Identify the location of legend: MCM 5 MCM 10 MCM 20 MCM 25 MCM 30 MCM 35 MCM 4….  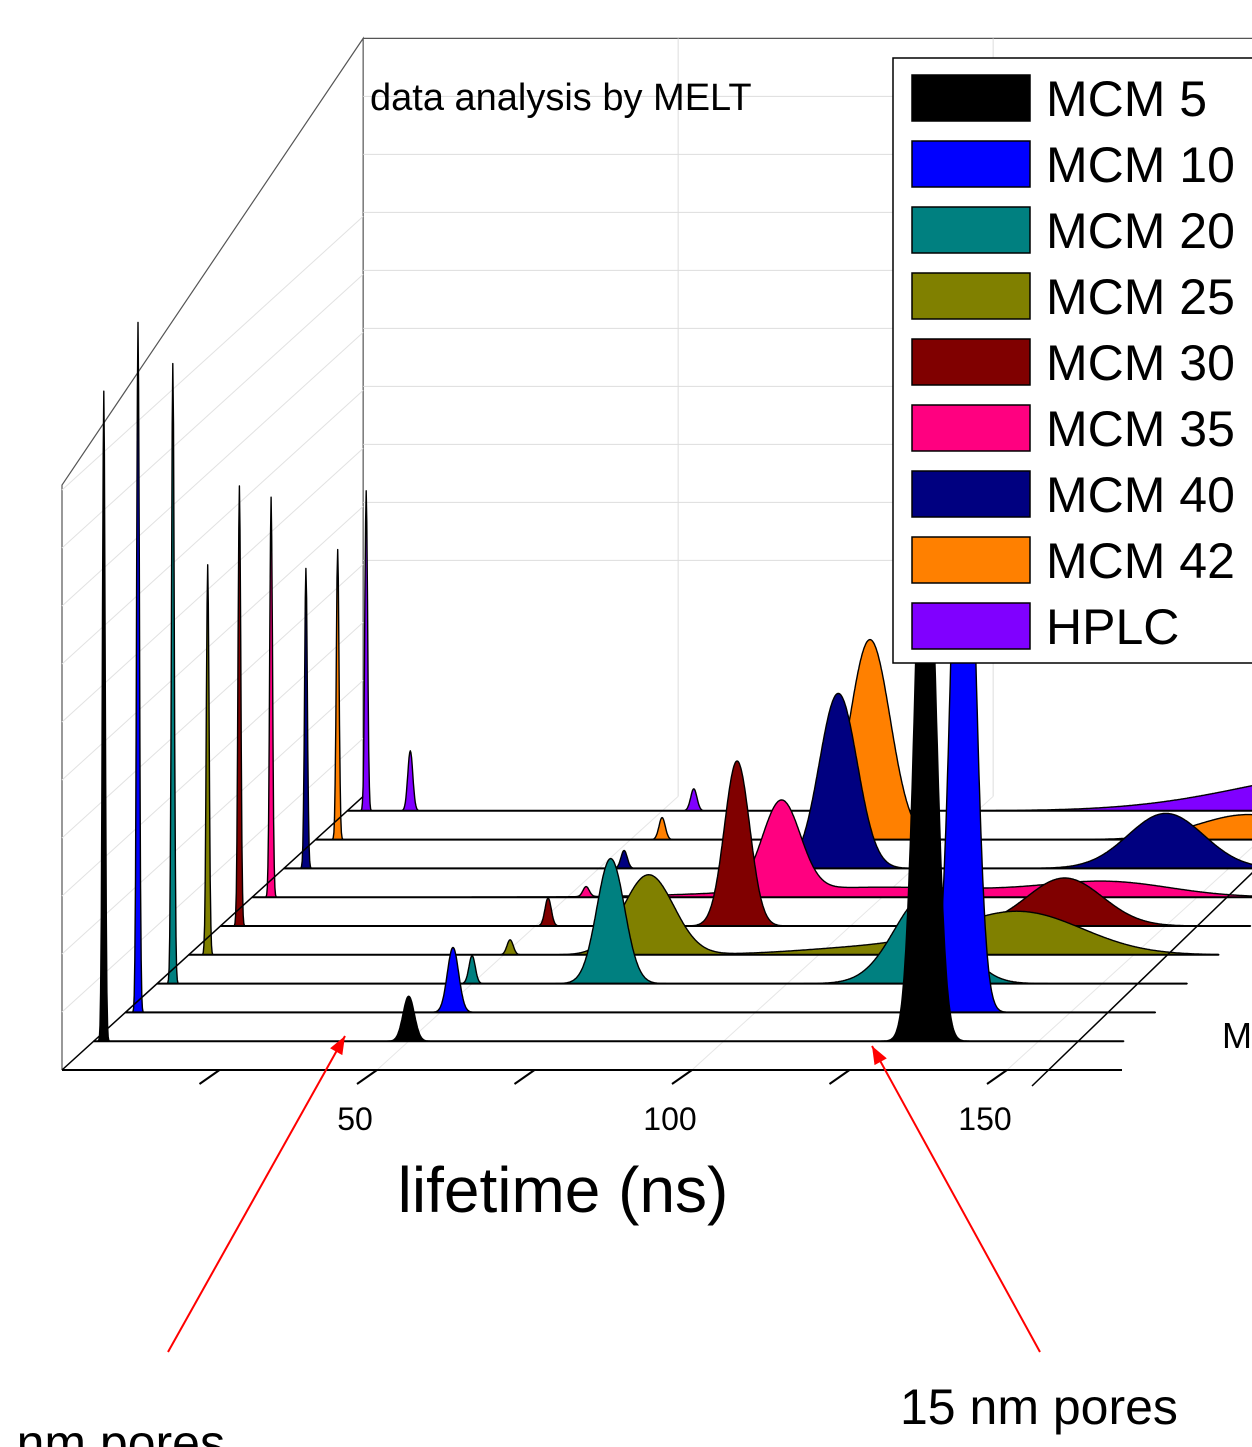
(1072, 360).